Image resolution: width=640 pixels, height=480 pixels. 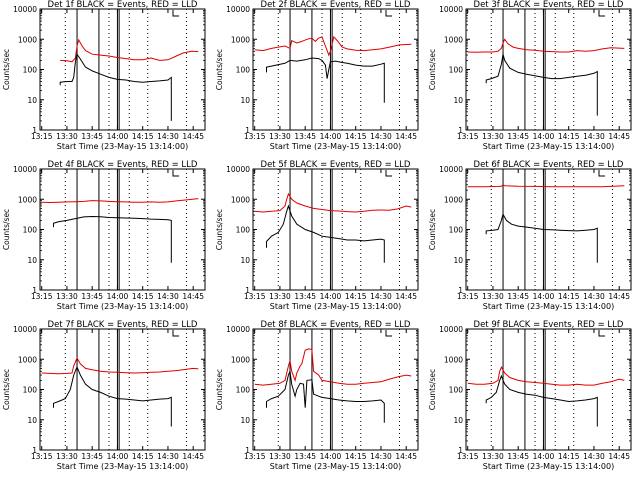 I want to click on panel-title: Det 6f BLACK = Events, RED = LLD, so click(x=549, y=165).